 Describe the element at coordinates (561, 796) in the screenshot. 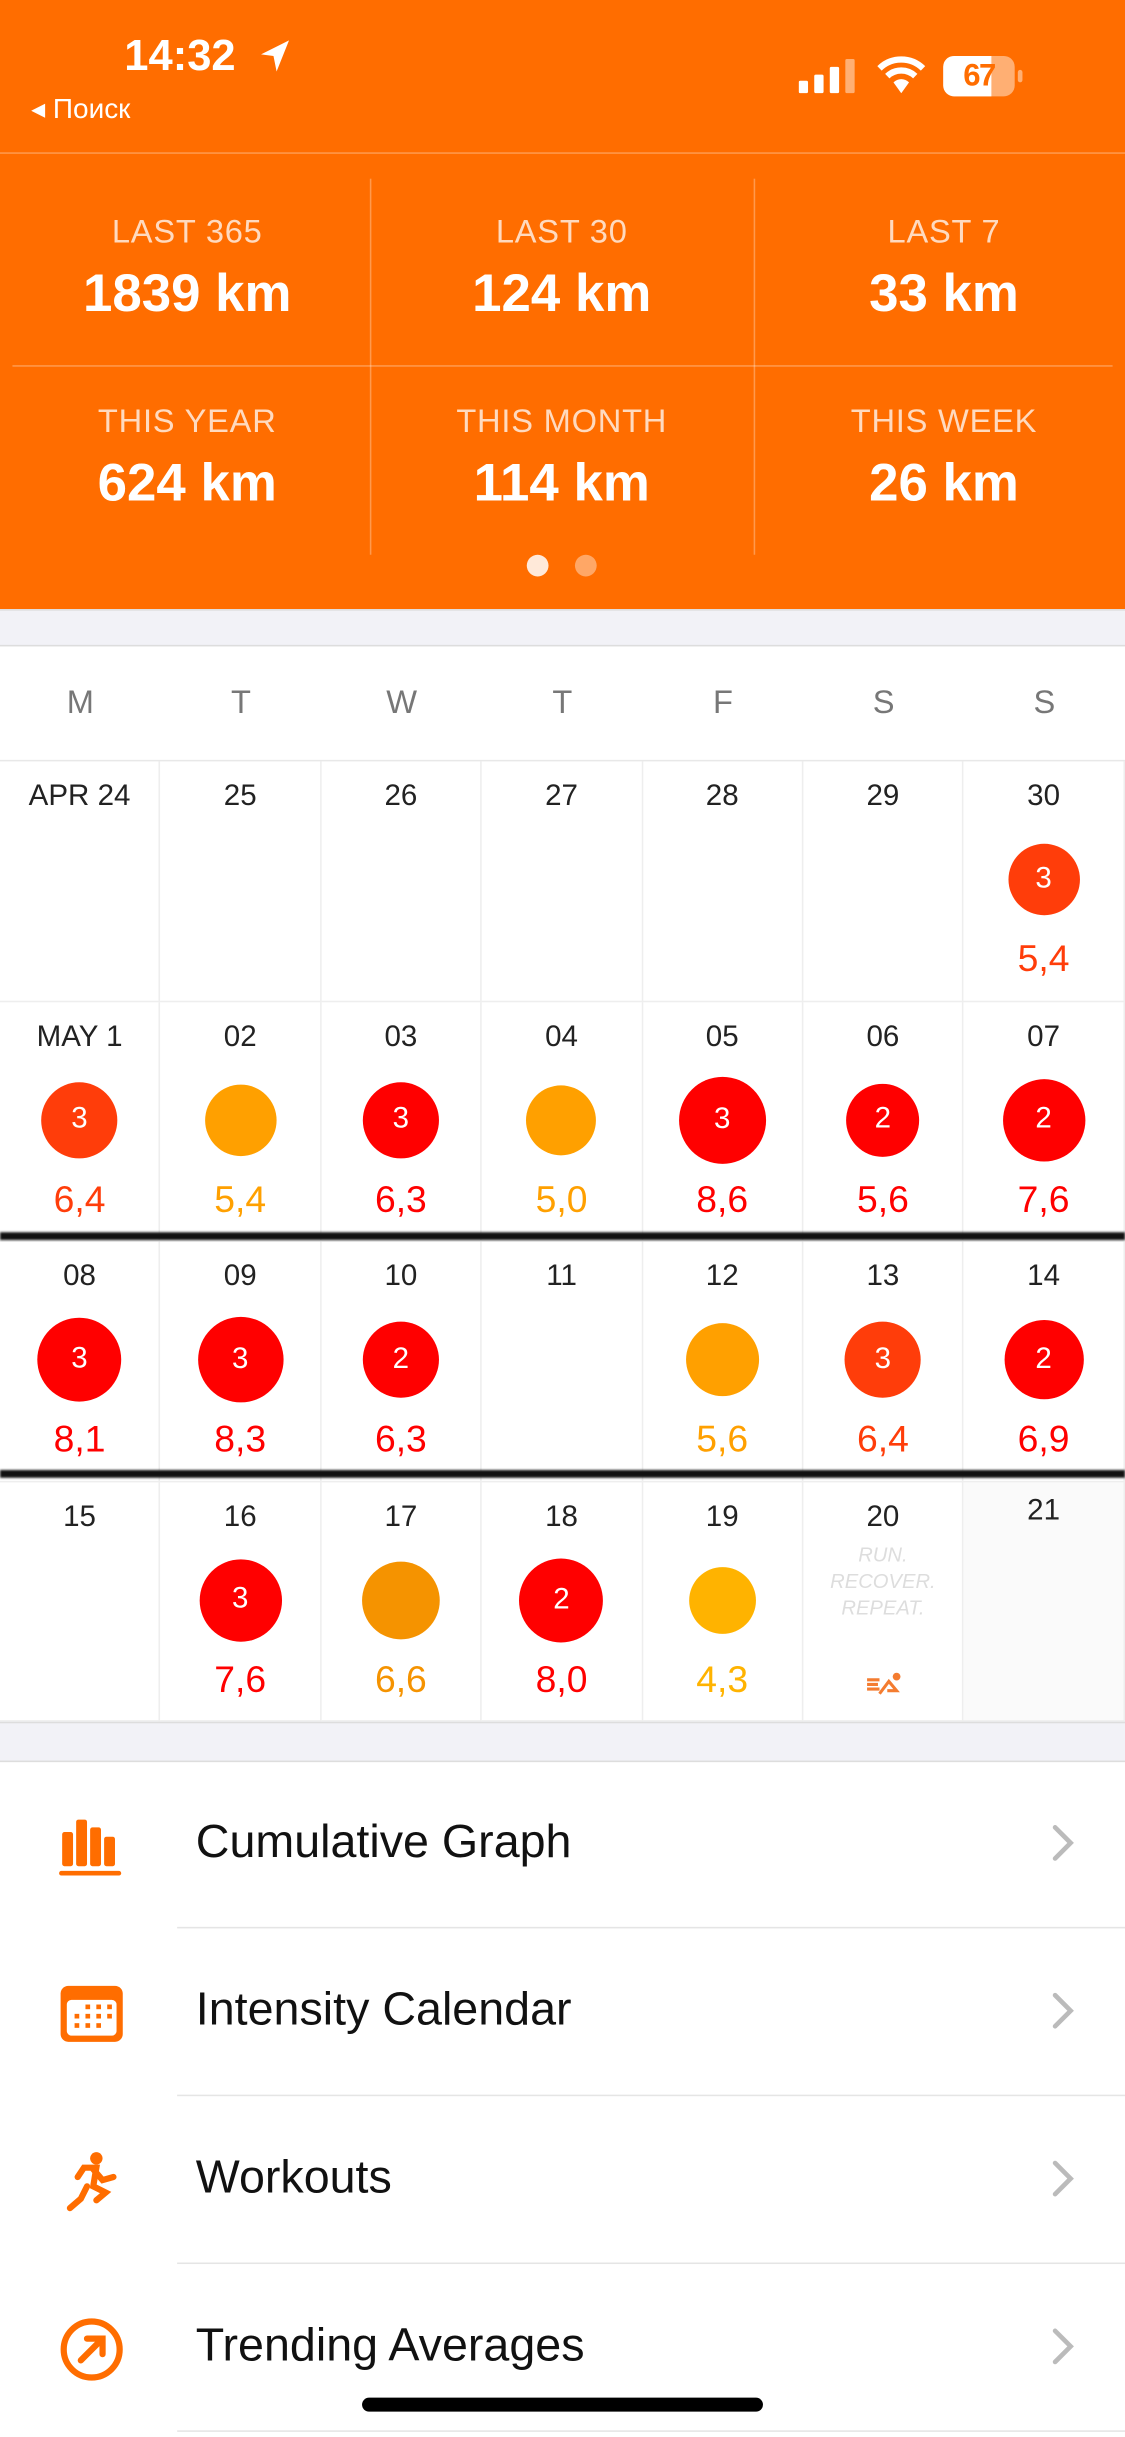

I see `day-label: 27` at that location.